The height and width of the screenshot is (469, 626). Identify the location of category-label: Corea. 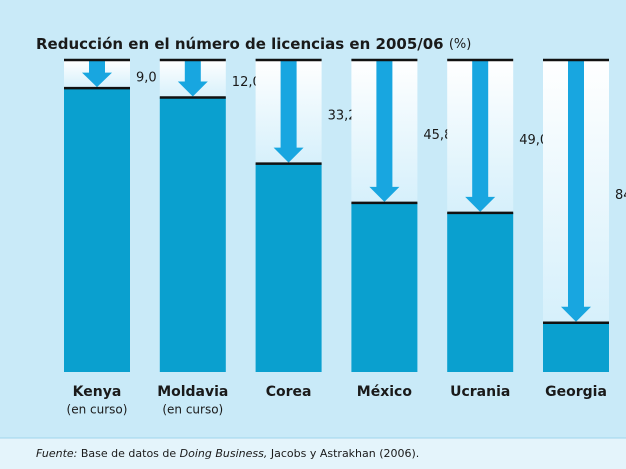
(289, 392).